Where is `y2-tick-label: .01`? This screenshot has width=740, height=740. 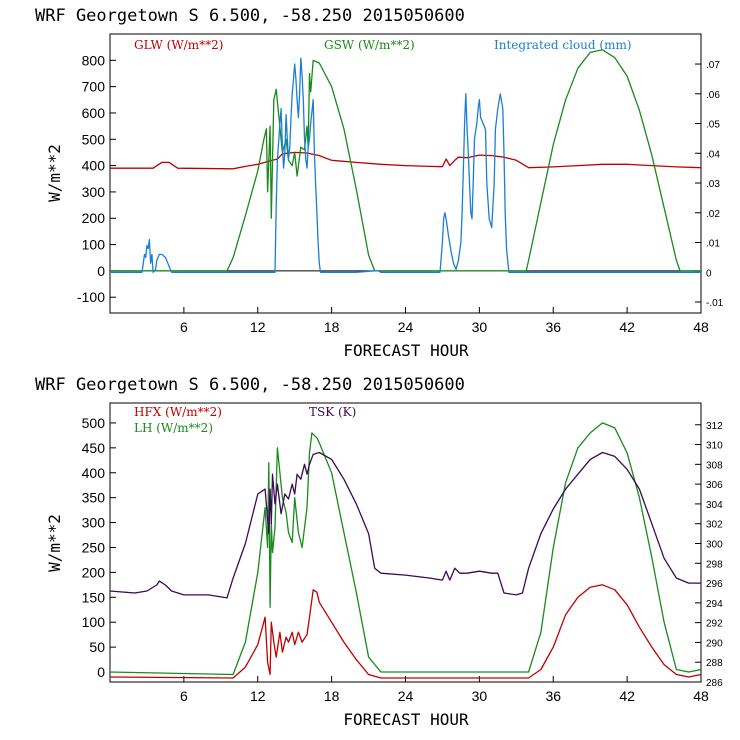
y2-tick-label: .01 is located at coordinates (713, 244).